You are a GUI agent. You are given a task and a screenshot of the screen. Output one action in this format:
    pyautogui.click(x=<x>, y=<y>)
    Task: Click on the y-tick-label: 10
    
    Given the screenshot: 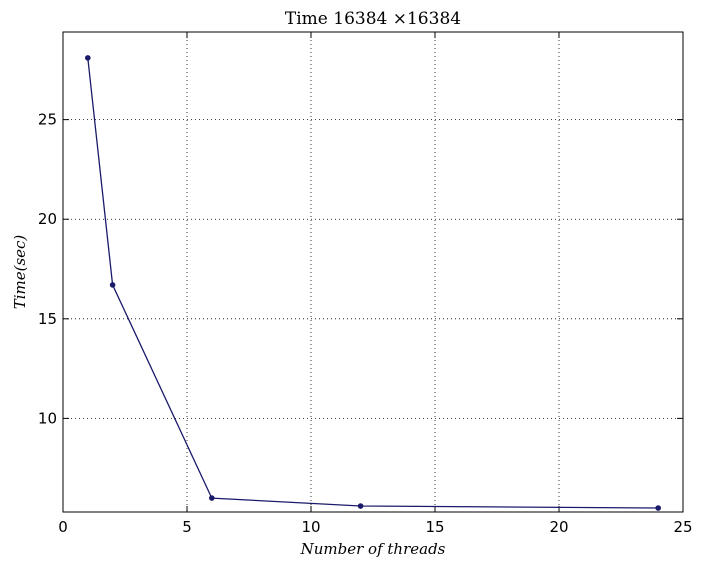 What is the action you would take?
    pyautogui.click(x=47, y=418)
    